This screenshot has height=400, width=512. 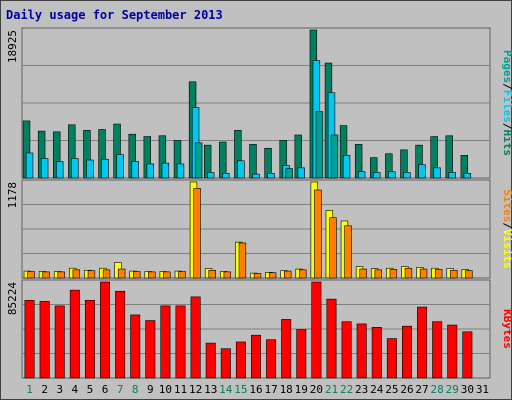 What do you see at coordinates (198, 160) in the screenshot?
I see `bar-pages` at bounding box center [198, 160].